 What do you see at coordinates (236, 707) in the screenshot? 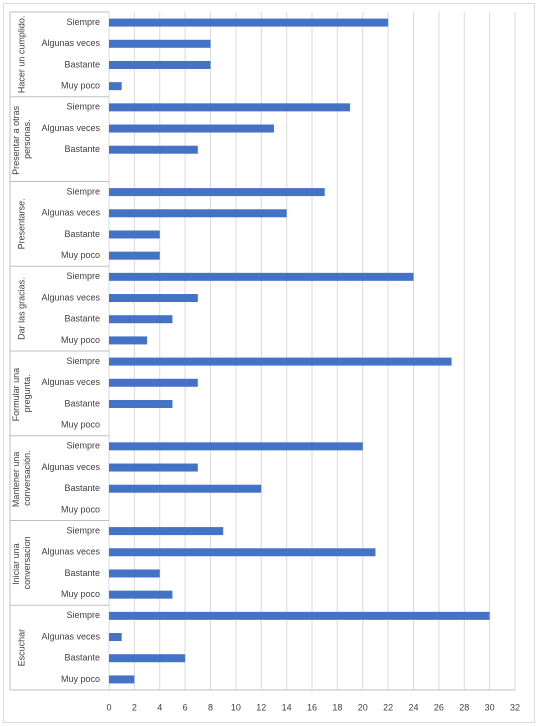
I see `x-tick-label: 10` at bounding box center [236, 707].